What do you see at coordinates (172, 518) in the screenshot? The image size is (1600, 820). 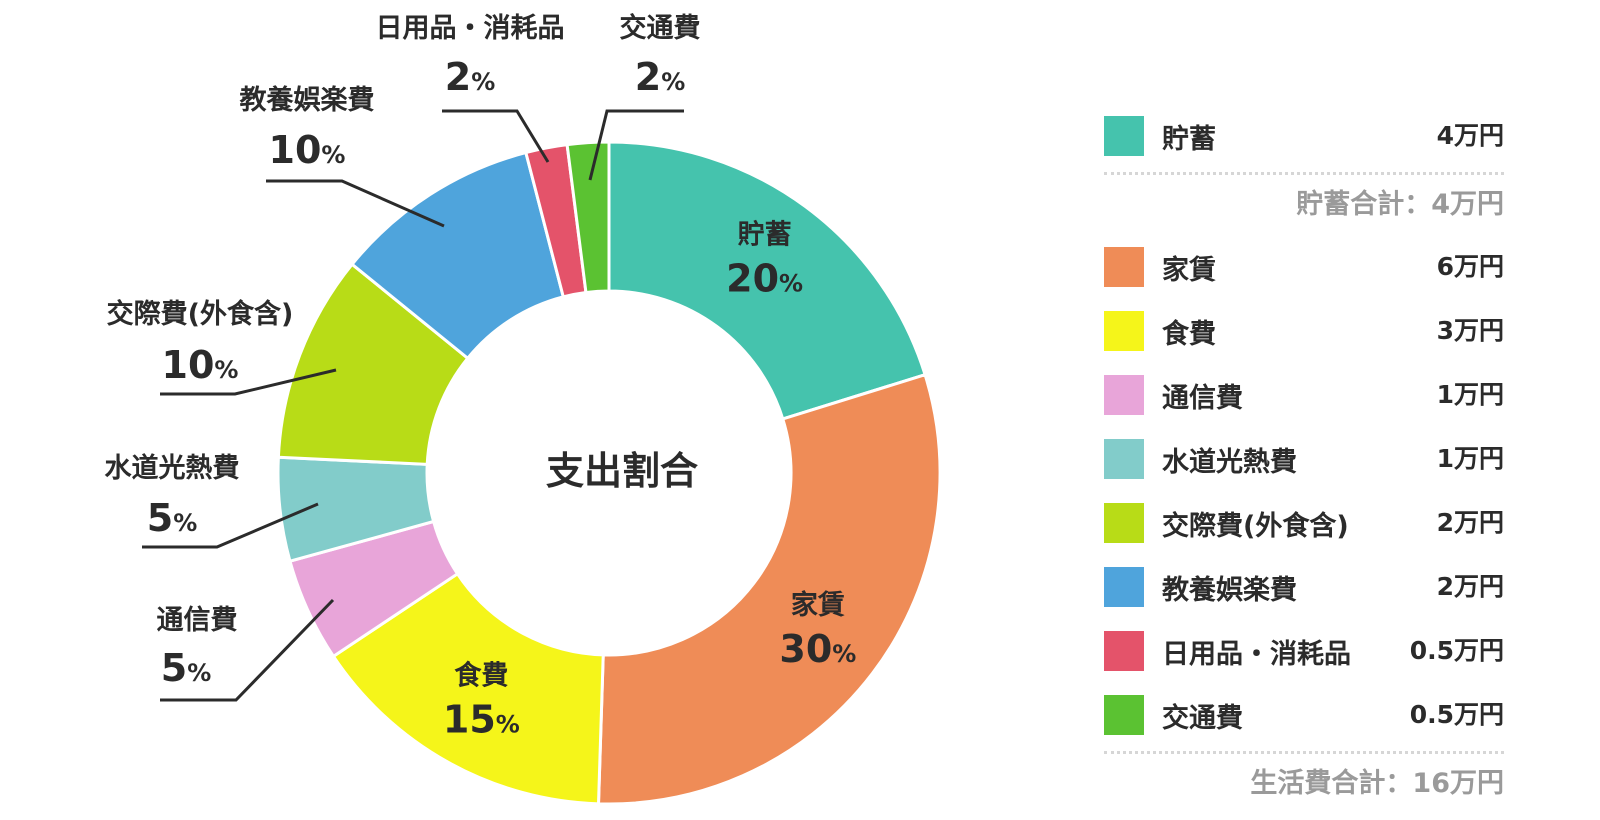 I see `slice-5-value-label: 5%` at bounding box center [172, 518].